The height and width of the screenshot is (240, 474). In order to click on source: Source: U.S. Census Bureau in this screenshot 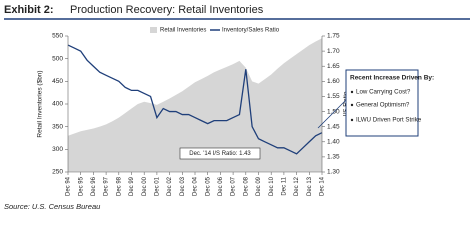, I will do `click(52, 206)`.